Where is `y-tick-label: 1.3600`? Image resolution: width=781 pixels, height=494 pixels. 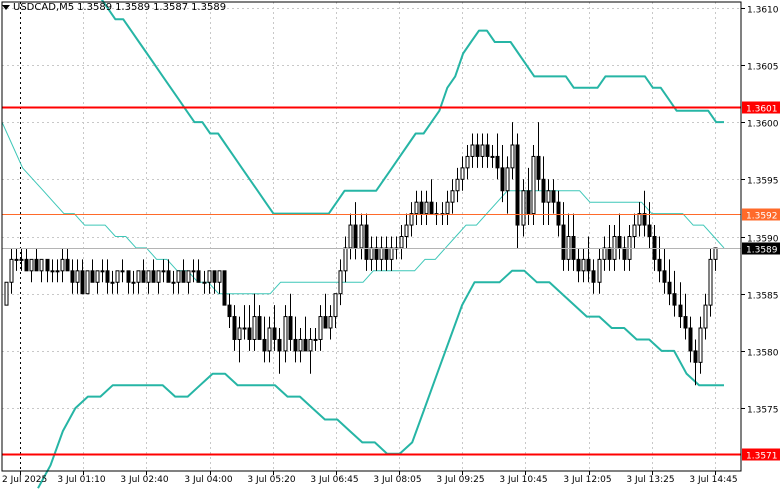 y-tick-label: 1.3600 is located at coordinates (763, 125).